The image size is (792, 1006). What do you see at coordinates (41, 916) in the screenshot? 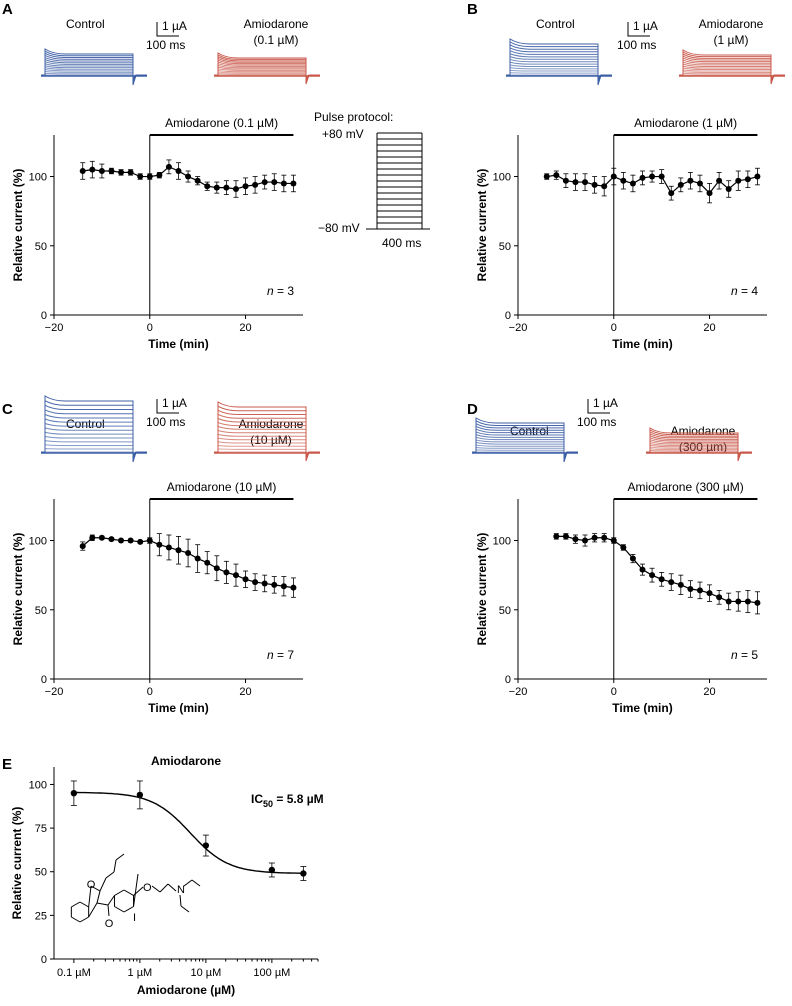
I see `y-tick-label: 25` at bounding box center [41, 916].